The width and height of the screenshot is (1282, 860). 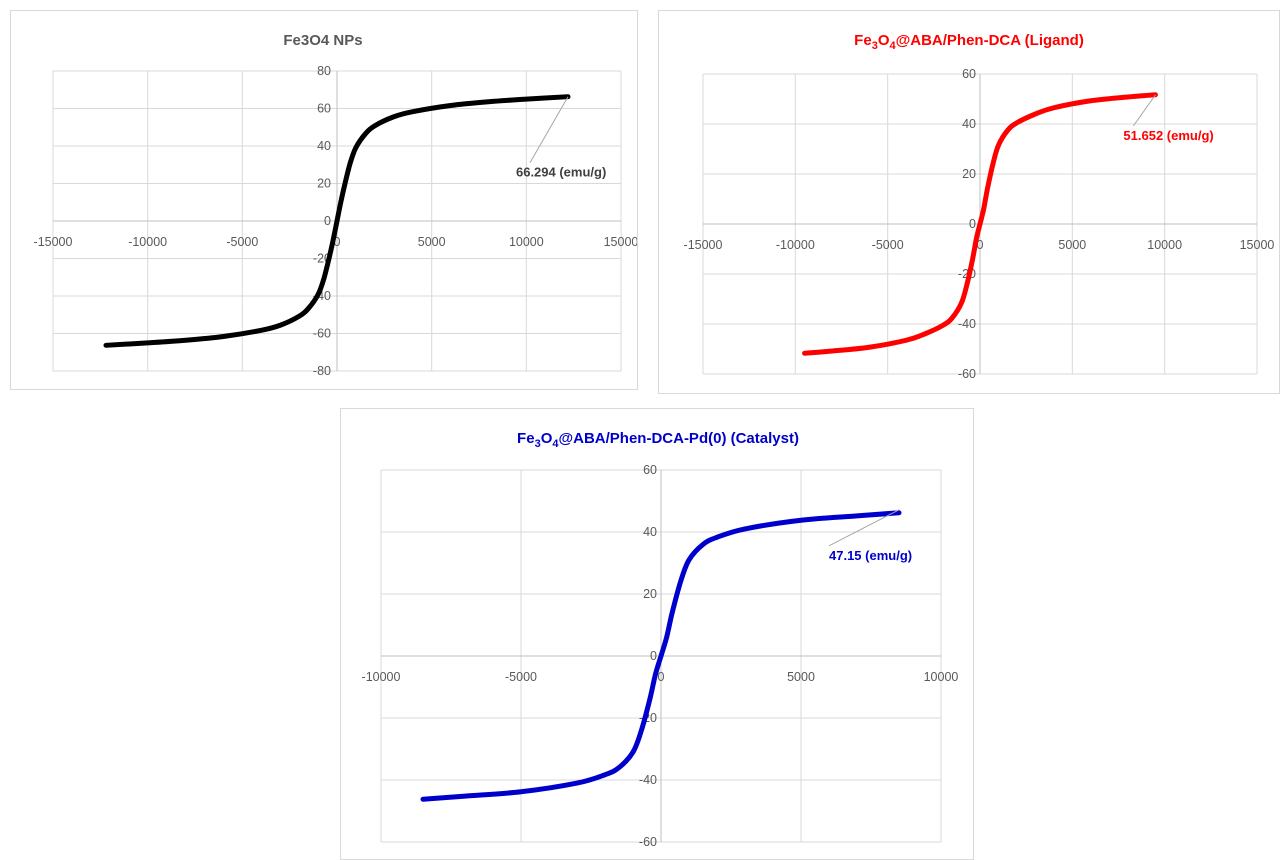 I want to click on saturation-magnetization-label: 66.294 (emu/g), so click(x=561, y=172).